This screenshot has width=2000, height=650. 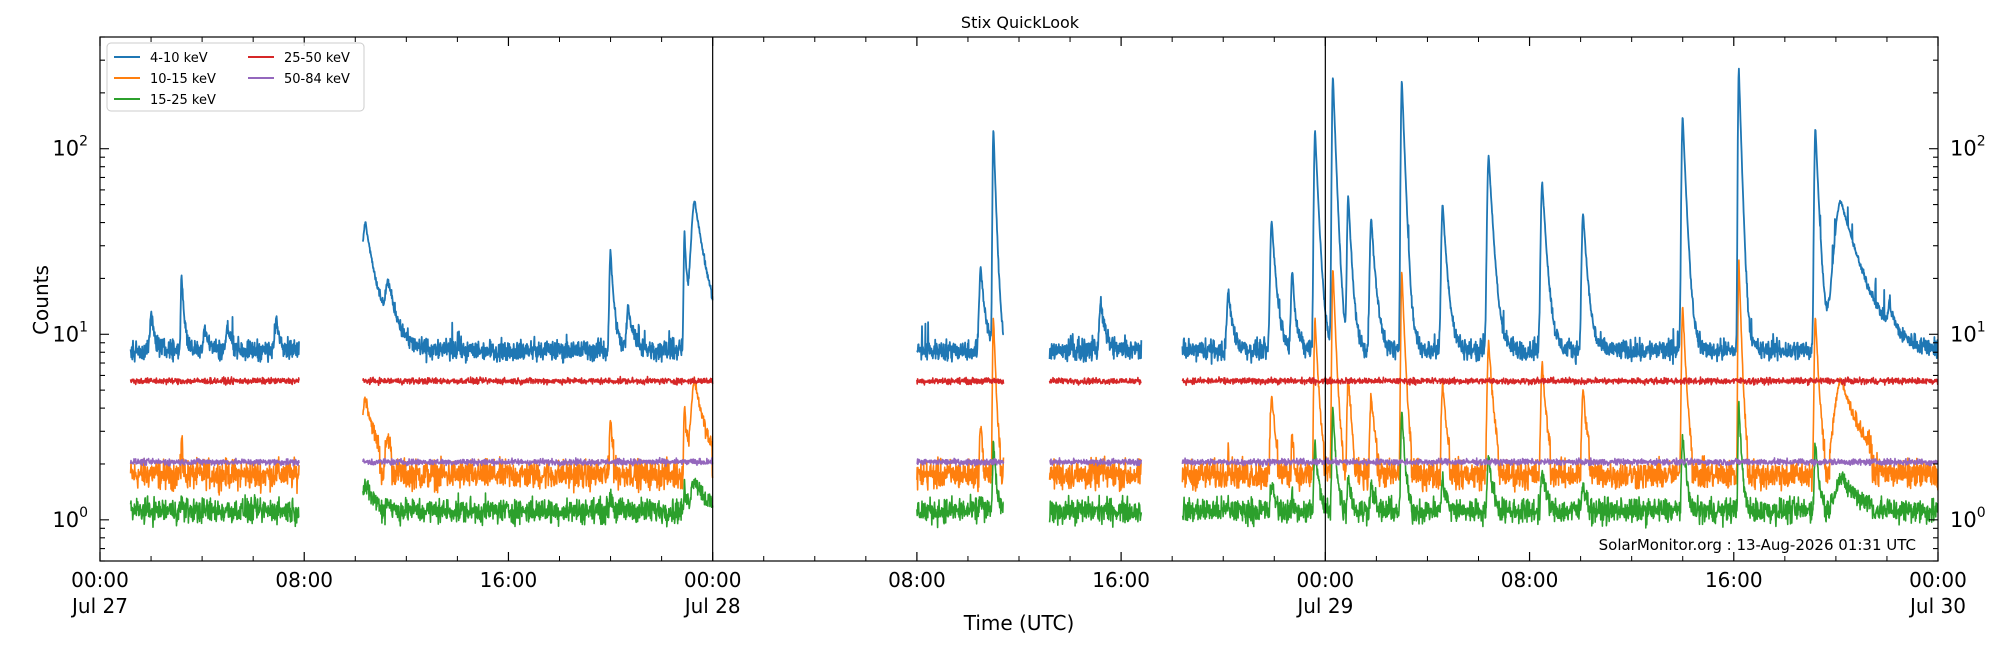 What do you see at coordinates (183, 100) in the screenshot?
I see `legend-label: 15-25 keV` at bounding box center [183, 100].